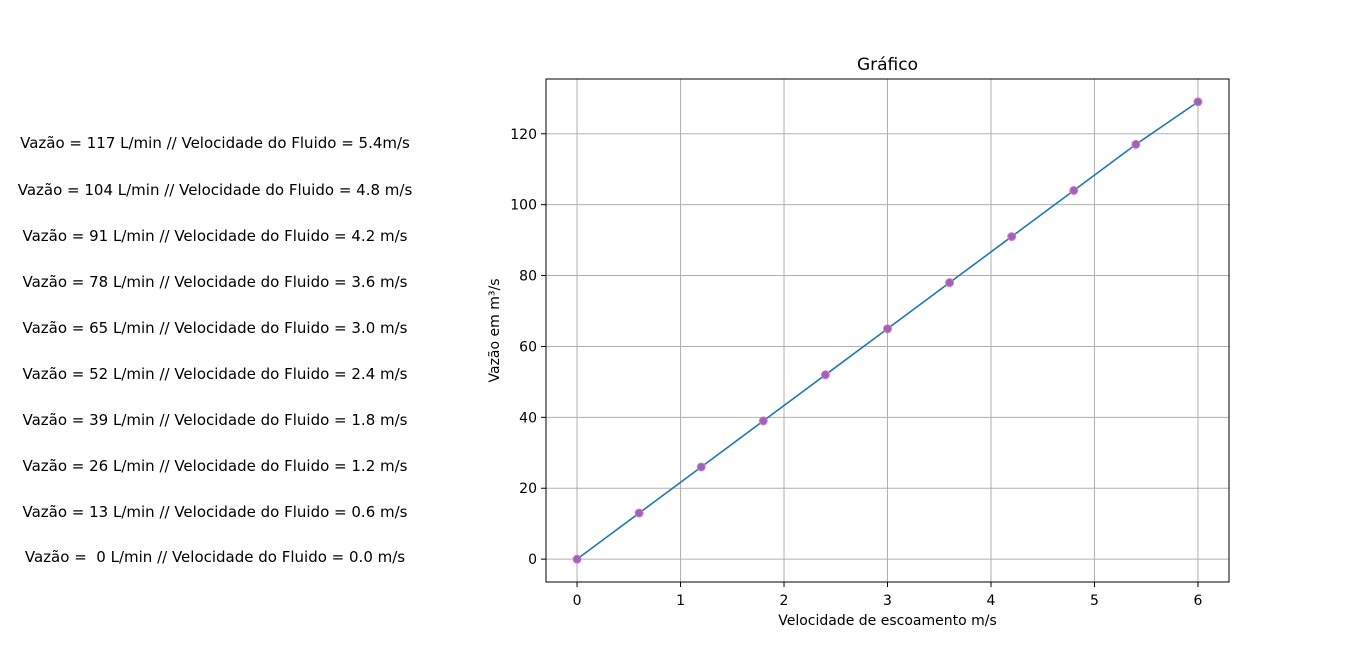  I want to click on y-tick-label: 120, so click(523, 135).